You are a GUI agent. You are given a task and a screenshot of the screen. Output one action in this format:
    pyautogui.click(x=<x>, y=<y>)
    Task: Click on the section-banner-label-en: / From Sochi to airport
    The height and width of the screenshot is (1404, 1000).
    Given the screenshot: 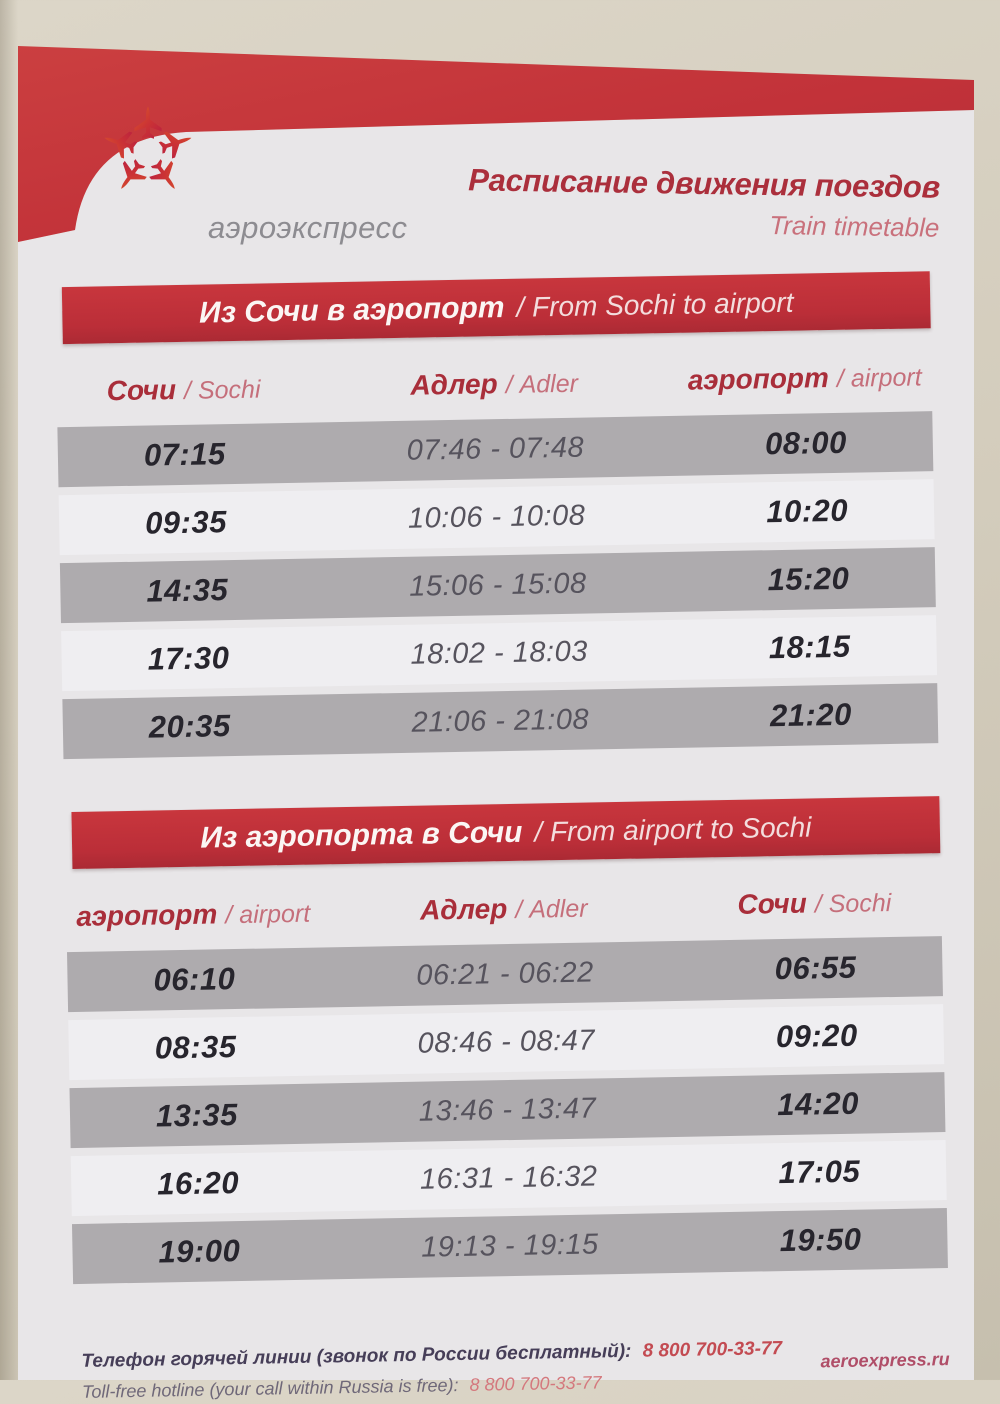 What is the action you would take?
    pyautogui.click(x=655, y=304)
    